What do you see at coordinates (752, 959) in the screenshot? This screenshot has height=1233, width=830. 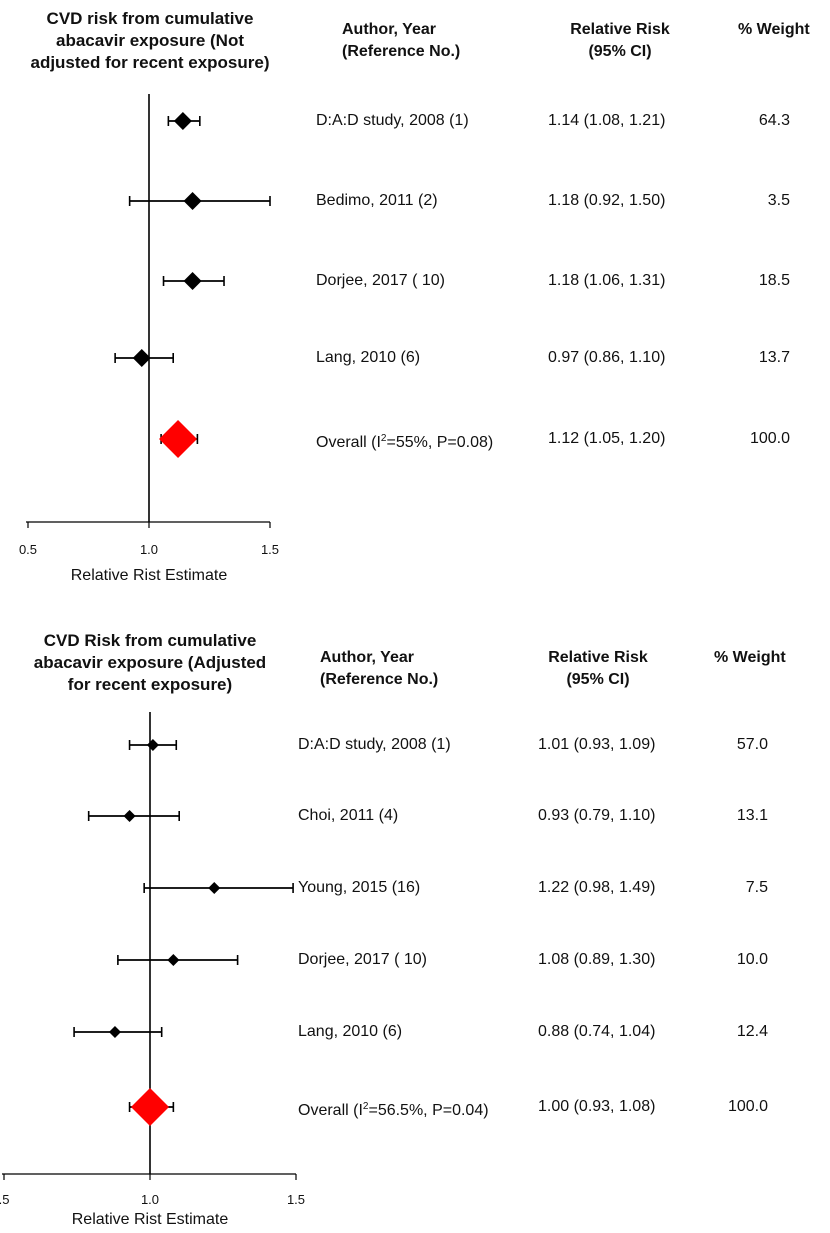 I see `weight-value: 10.0` at bounding box center [752, 959].